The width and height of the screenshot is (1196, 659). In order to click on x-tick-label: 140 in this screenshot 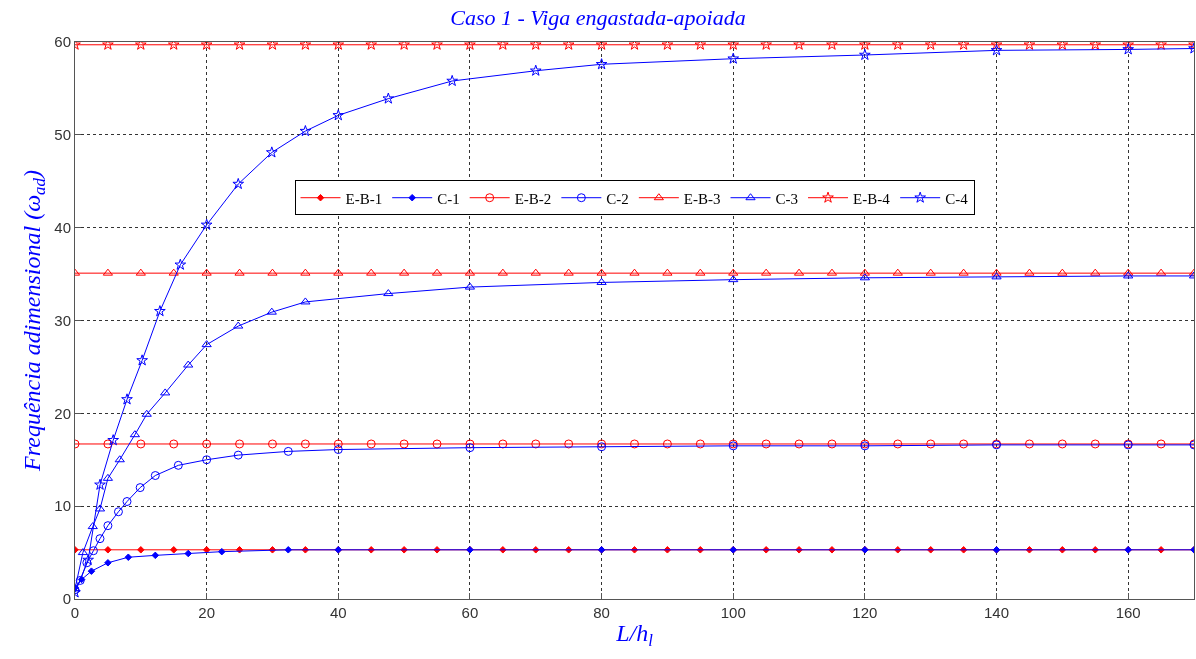, I will do `click(997, 612)`.